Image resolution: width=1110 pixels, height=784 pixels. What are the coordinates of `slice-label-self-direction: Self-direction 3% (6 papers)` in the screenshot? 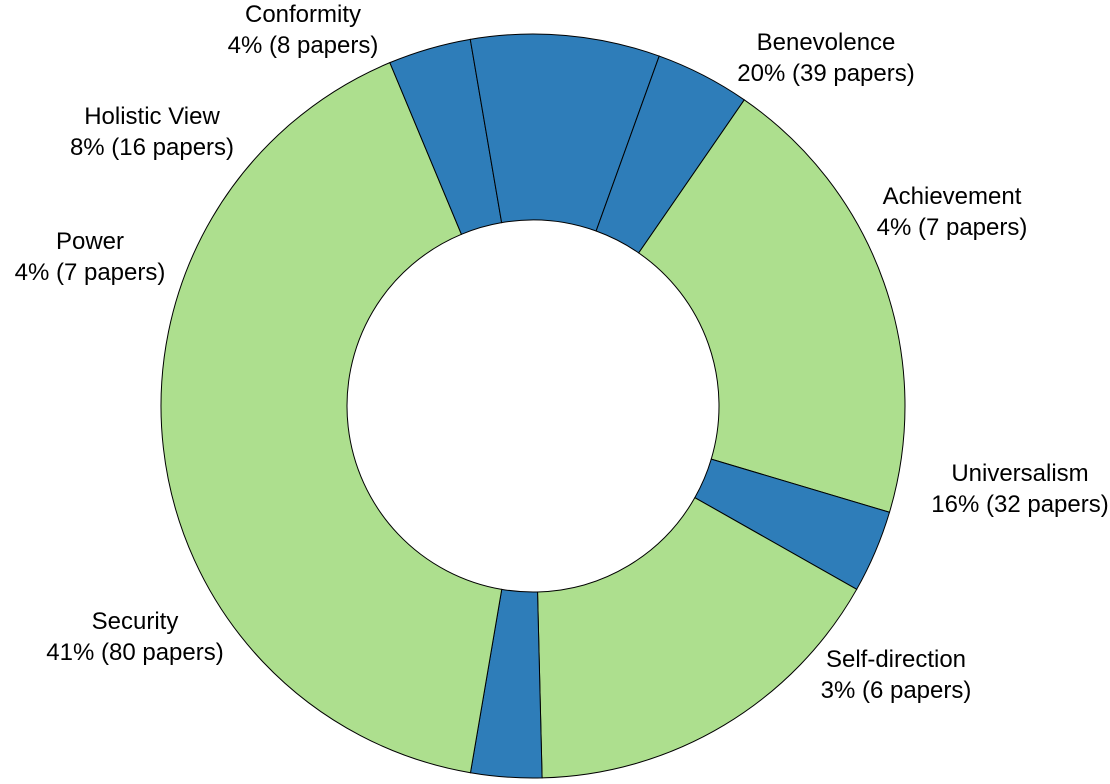 It's located at (896, 675).